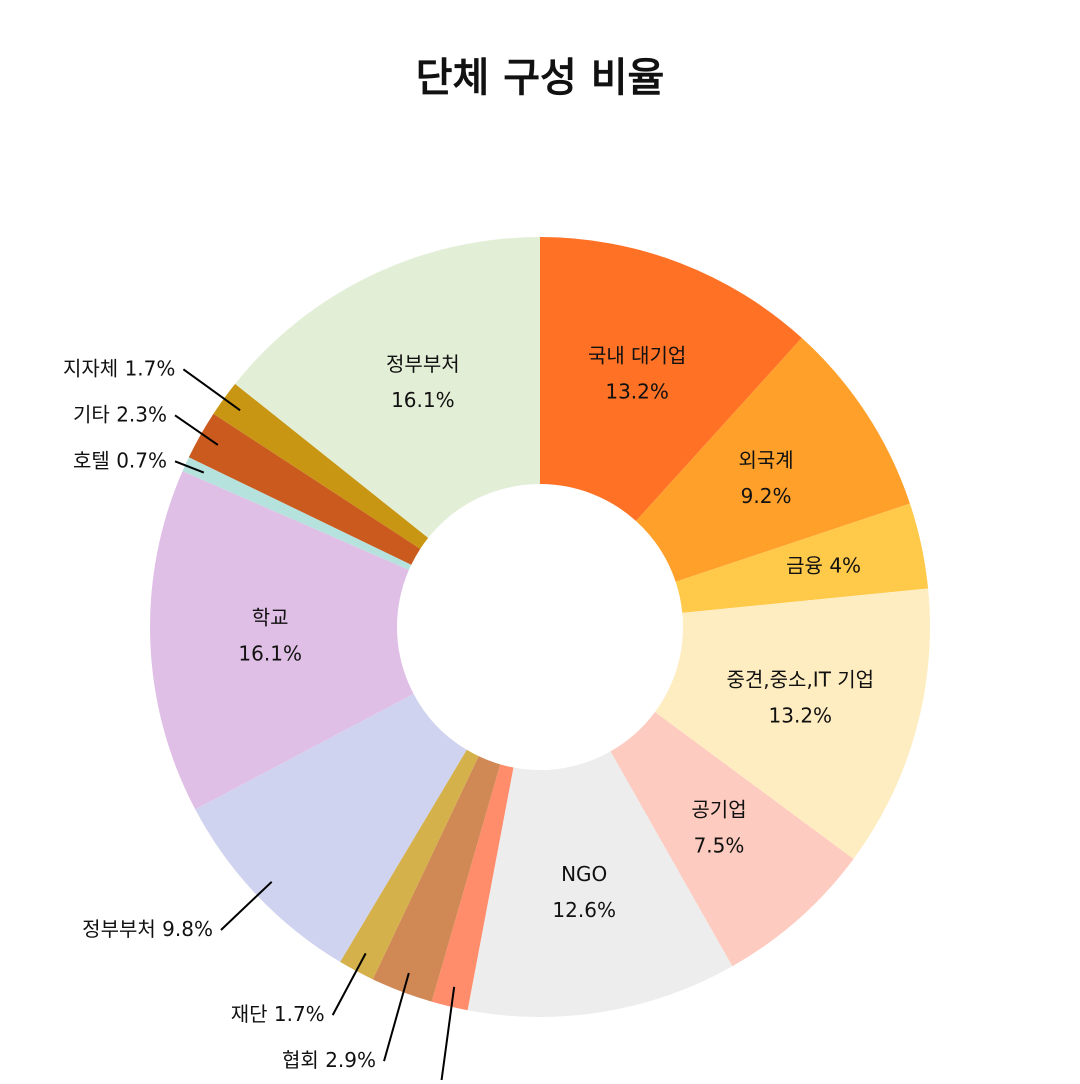 This screenshot has height=1084, width=1080. Describe the element at coordinates (300, 1060) in the screenshot. I see `category-name: 협회` at that location.